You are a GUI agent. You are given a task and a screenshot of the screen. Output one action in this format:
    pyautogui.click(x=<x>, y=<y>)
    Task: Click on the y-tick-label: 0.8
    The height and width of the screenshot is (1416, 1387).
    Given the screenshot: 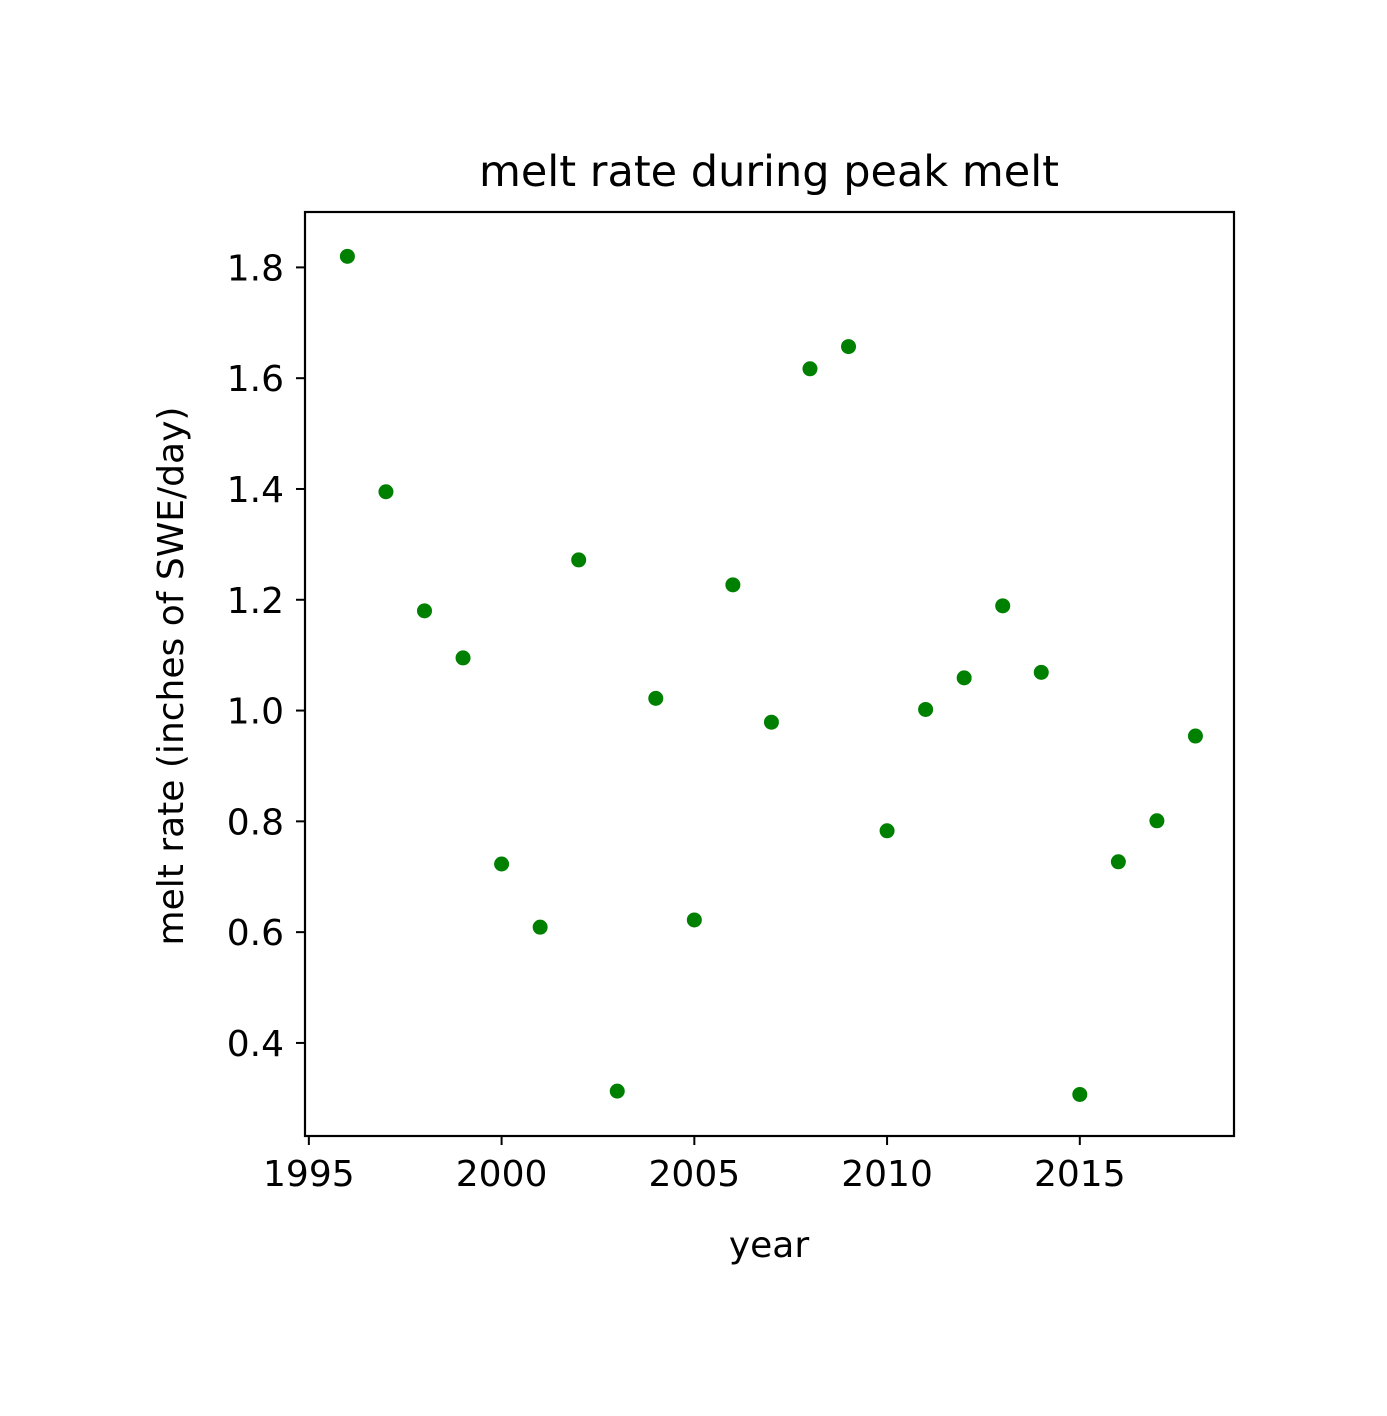 What is the action you would take?
    pyautogui.click(x=255, y=822)
    